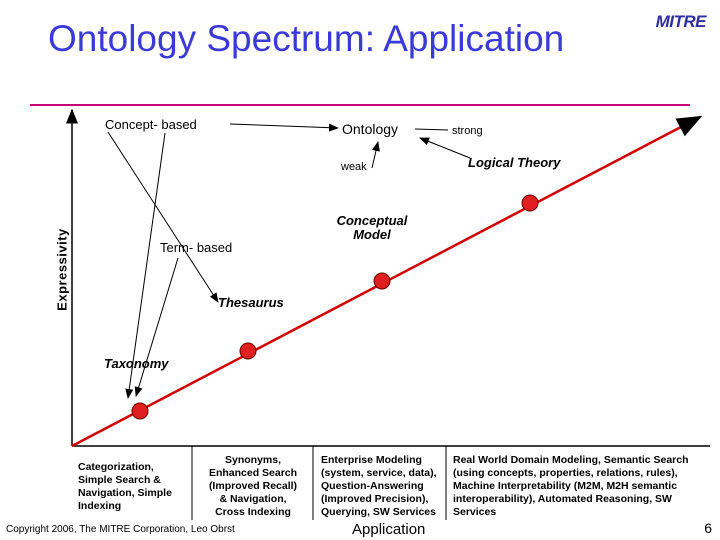 The height and width of the screenshot is (540, 720). Describe the element at coordinates (248, 351) in the screenshot. I see `thesaurus-marker` at that location.